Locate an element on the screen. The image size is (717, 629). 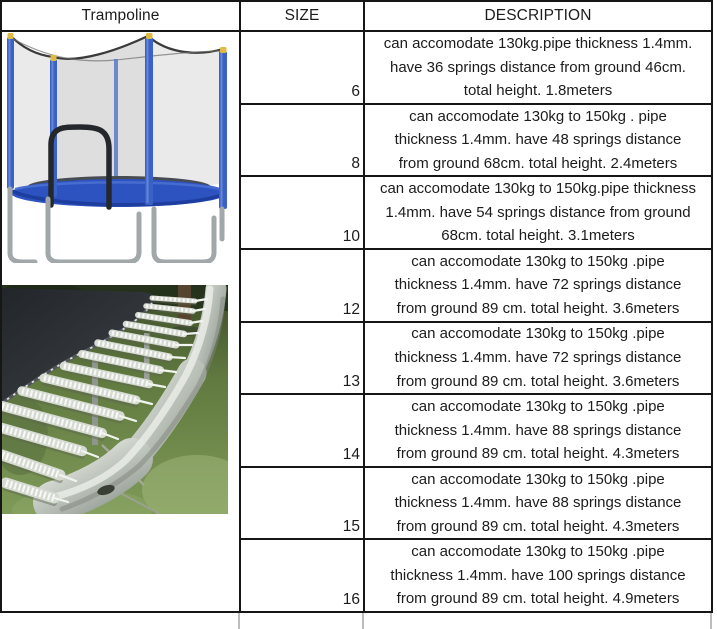
rim-bolt is located at coordinates (106, 490).